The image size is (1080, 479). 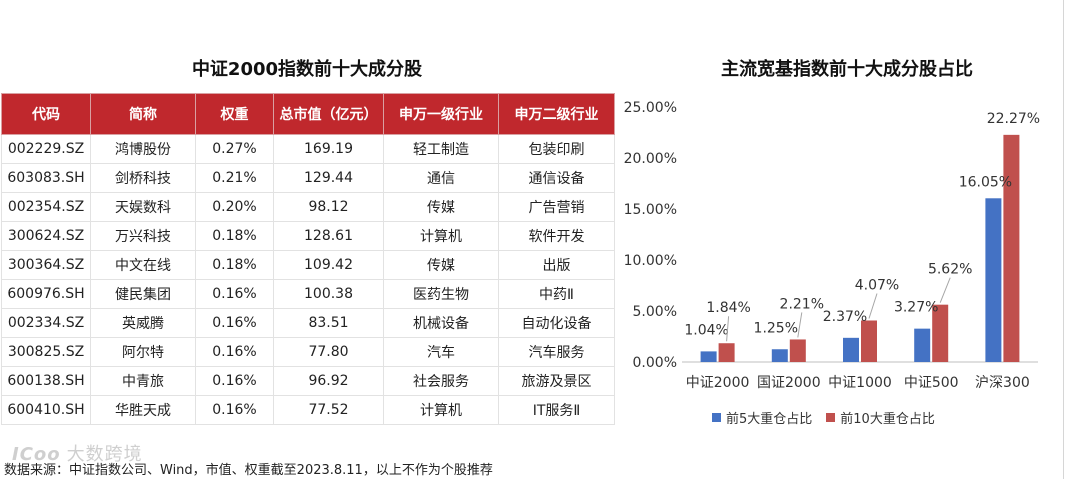 What do you see at coordinates (46, 323) in the screenshot?
I see `cell-code: 002334.SZ` at bounding box center [46, 323].